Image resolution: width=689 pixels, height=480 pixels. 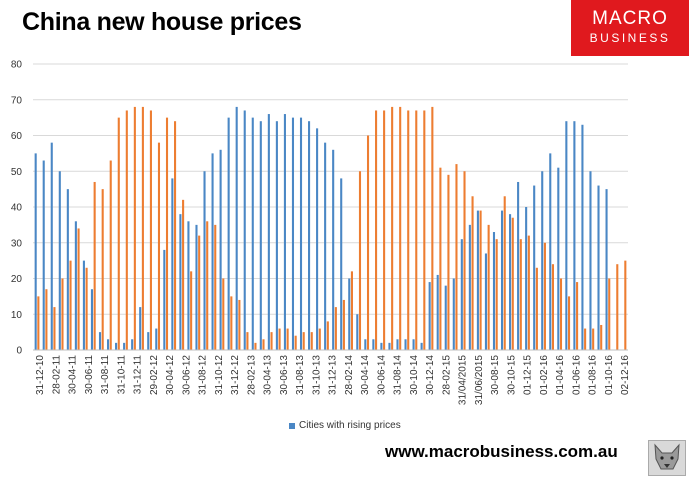 What do you see at coordinates (528, 375) in the screenshot?
I see `x-tick-label: 01-12-15` at bounding box center [528, 375].